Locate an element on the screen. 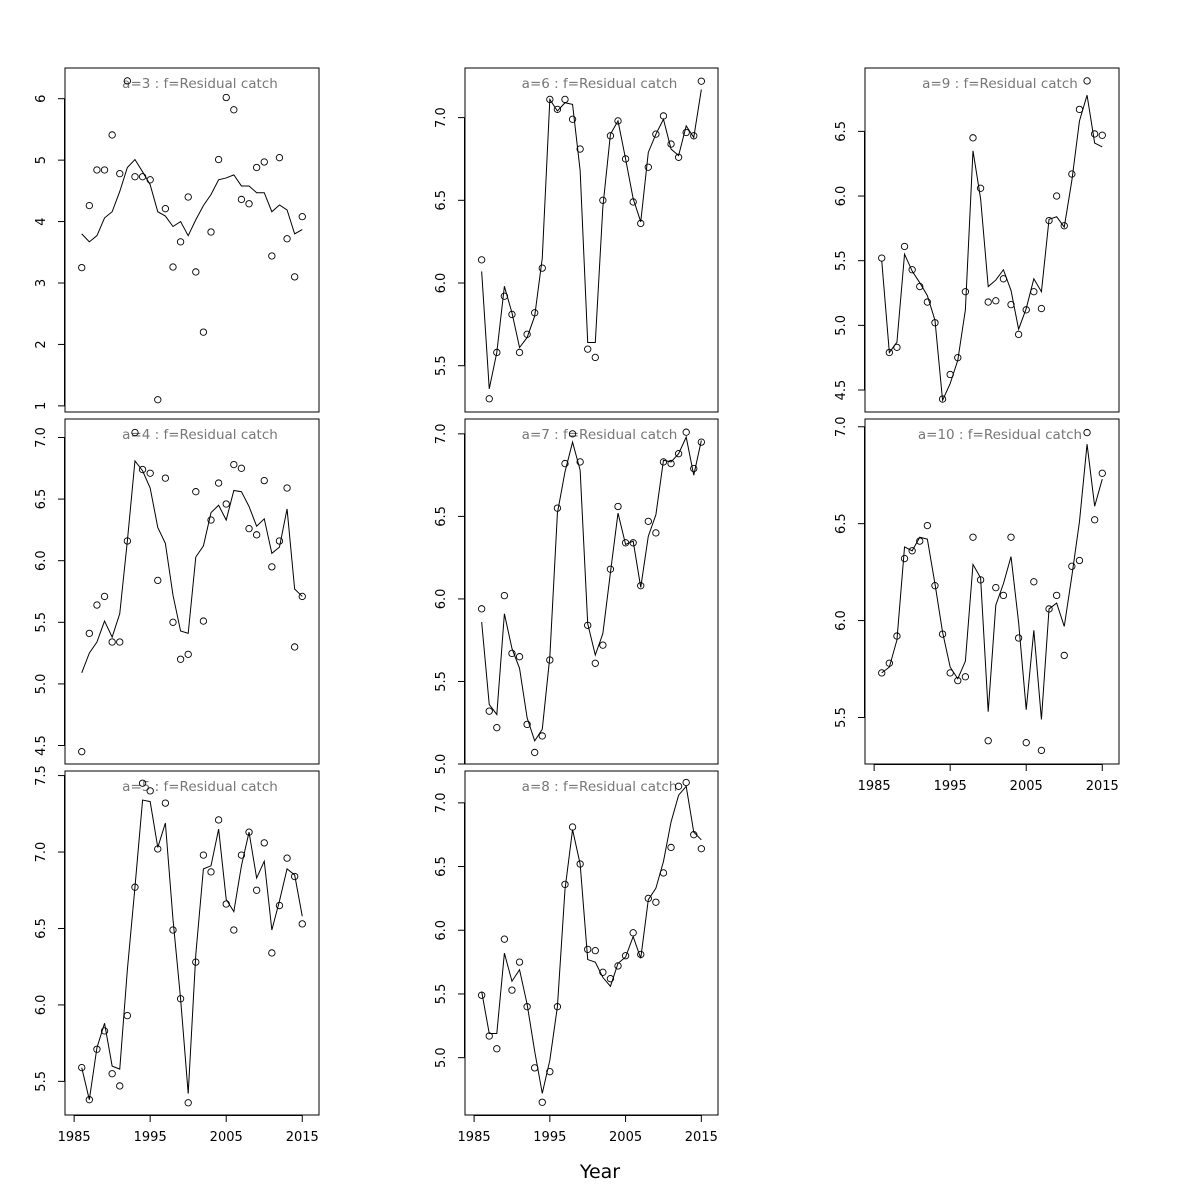  y-tick-label: 4.5 is located at coordinates (841, 390).